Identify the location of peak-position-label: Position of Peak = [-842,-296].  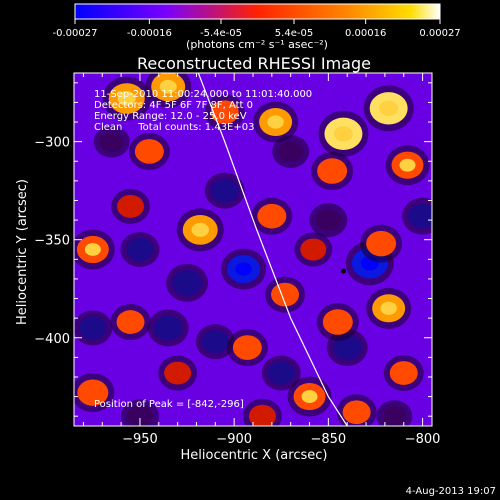
(169, 404).